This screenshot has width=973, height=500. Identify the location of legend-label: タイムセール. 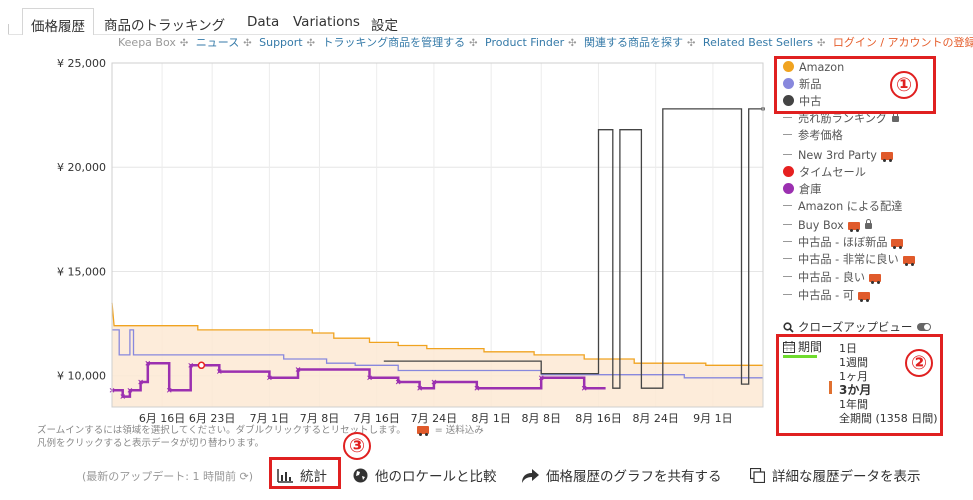
(832, 172).